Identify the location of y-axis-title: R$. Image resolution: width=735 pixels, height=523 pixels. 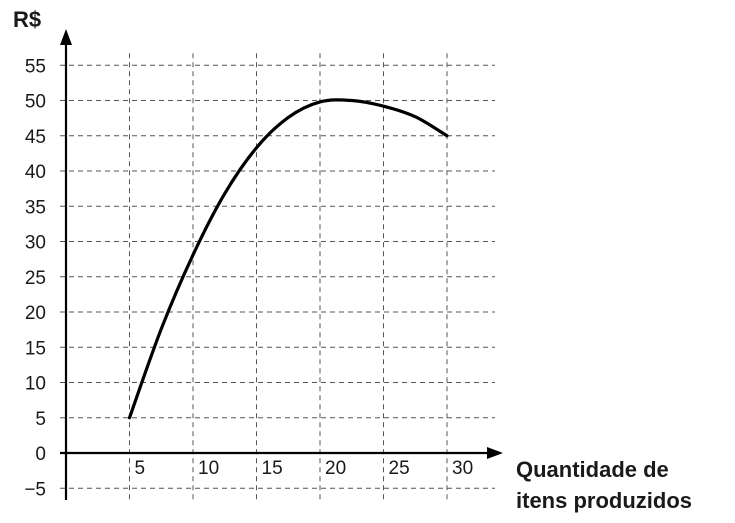
(27, 19).